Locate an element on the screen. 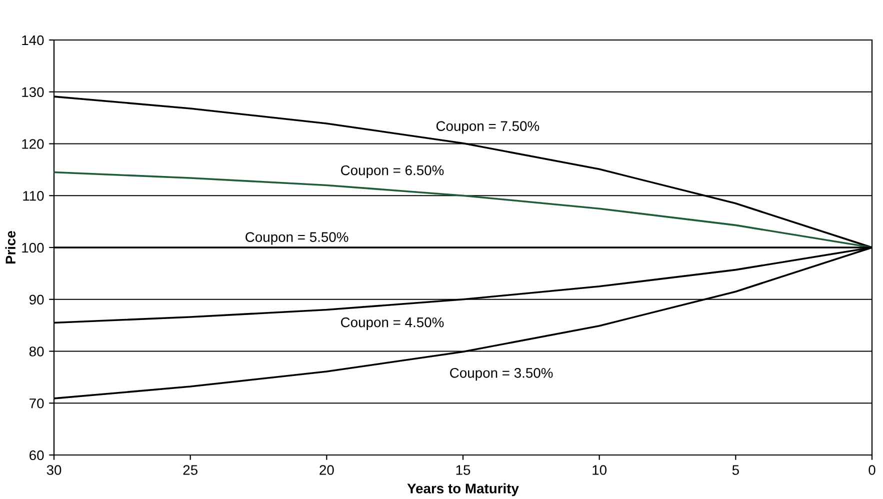 This screenshot has height=499, width=883. y-tick-label: 140 is located at coordinates (33, 40).